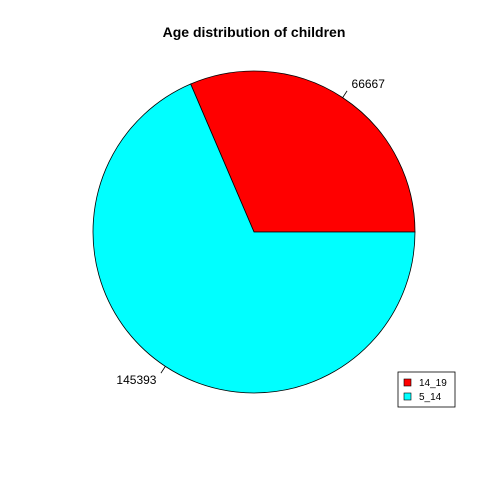 Image resolution: width=480 pixels, height=480 pixels. I want to click on legend-label-1: 14_19, so click(433, 383).